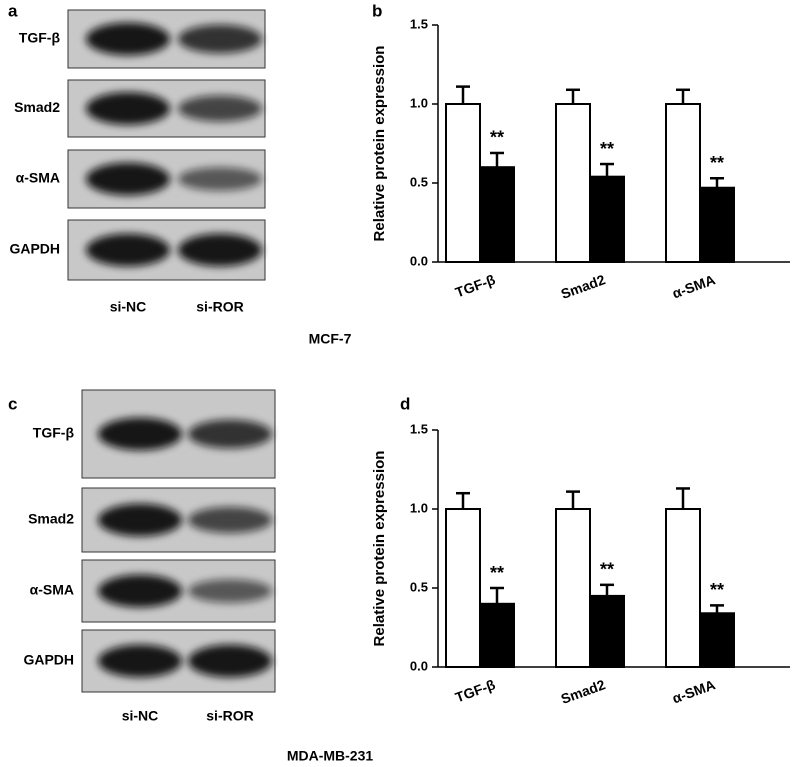 The width and height of the screenshot is (797, 767). I want to click on panel-letter: b, so click(377, 10).